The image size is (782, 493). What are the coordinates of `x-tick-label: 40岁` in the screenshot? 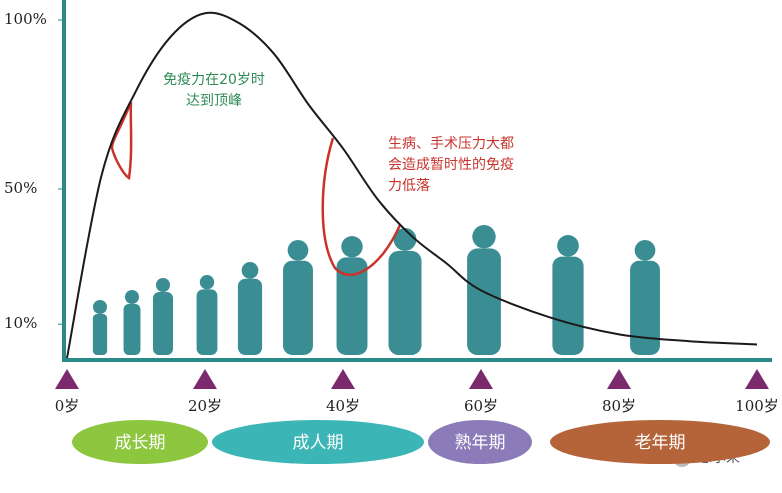 It's located at (343, 406).